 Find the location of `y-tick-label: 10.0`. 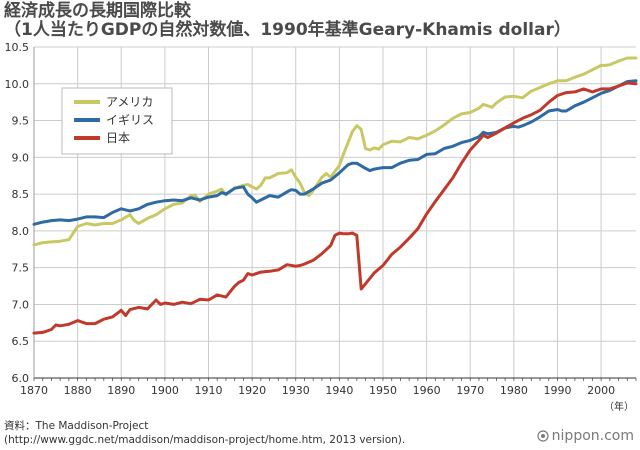

y-tick-label: 10.0 is located at coordinates (17, 84).